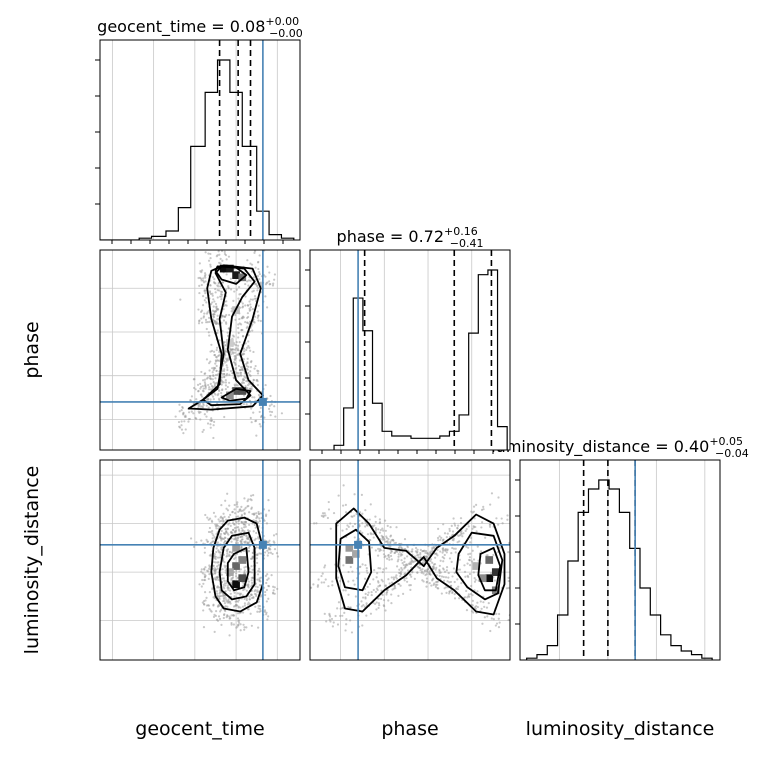 This screenshot has width=760, height=760. Describe the element at coordinates (200, 27) in the screenshot. I see `title-geocent-time: geocent_time = 0.08+0.00 −0.00` at that location.